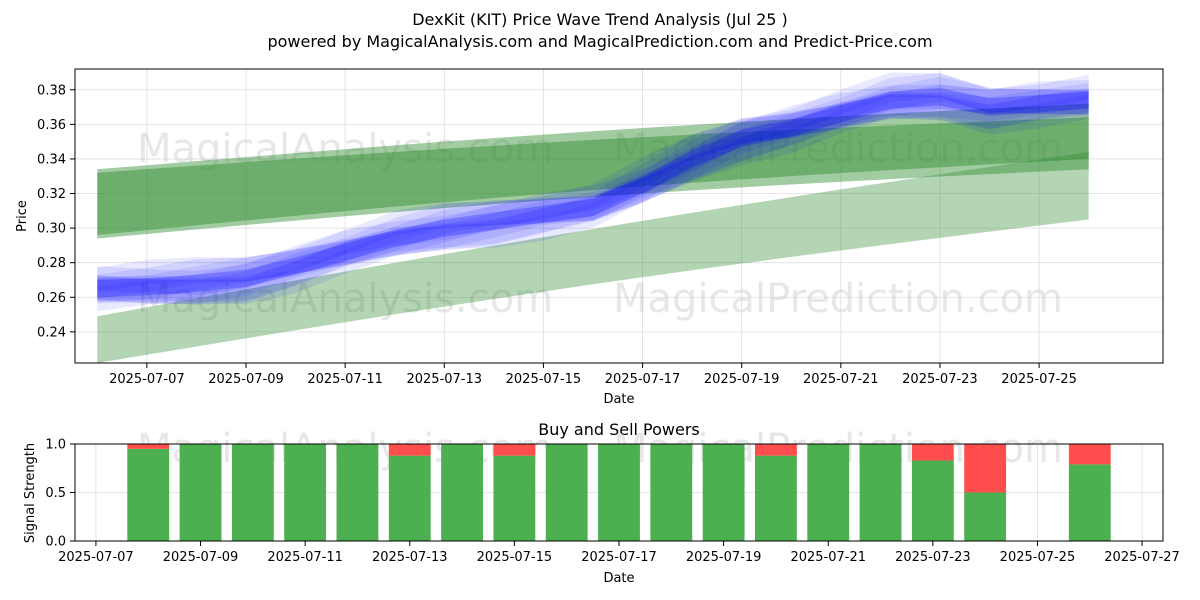 This screenshot has height=600, width=1200. I want to click on price-x-label: Date, so click(618, 399).